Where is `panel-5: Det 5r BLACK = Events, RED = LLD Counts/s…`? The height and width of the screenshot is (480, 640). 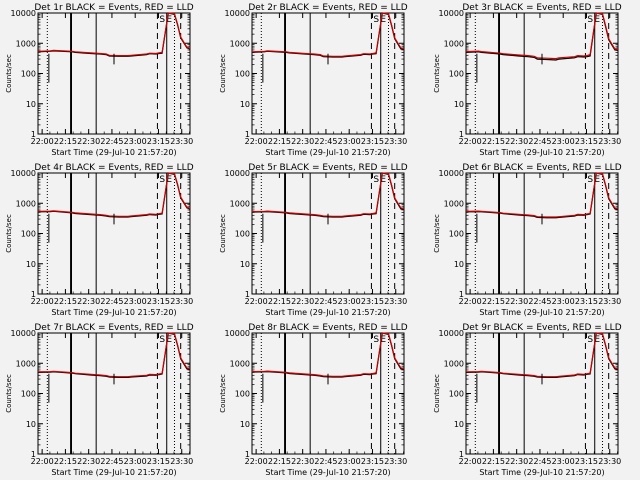 panel-5: Det 5r BLACK = Events, RED = LLD Counts/s… is located at coordinates (313, 240).